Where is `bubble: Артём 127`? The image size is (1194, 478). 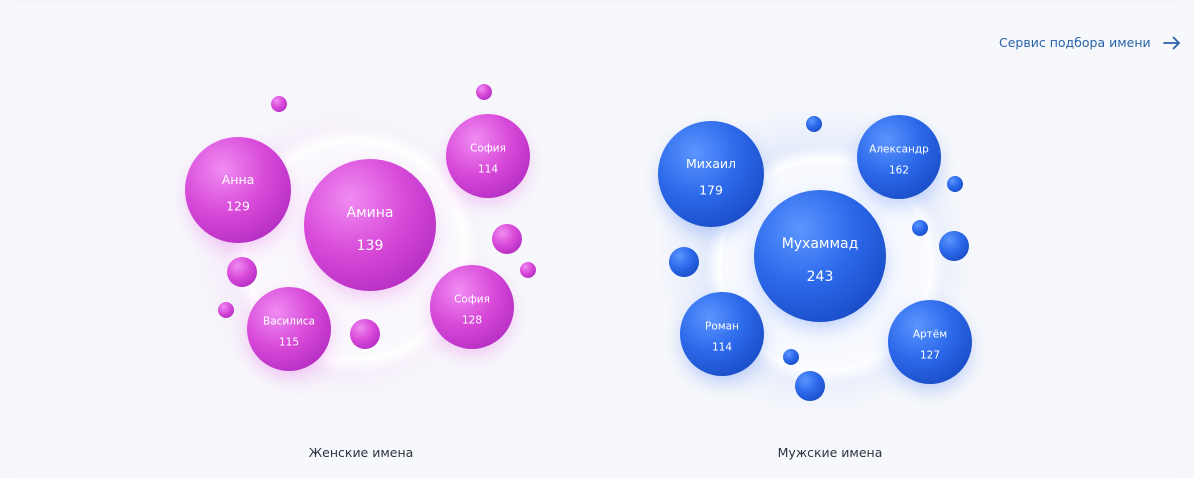
bubble: Артём 127 is located at coordinates (930, 345).